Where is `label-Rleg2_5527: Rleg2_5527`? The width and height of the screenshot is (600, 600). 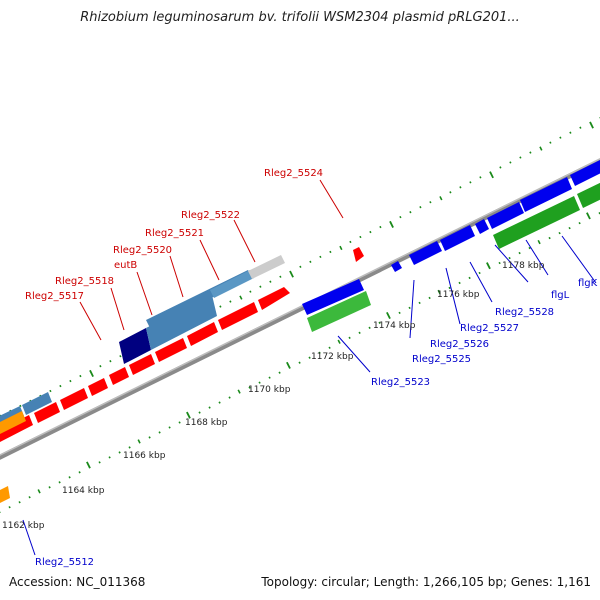
label-Rleg2_5527: Rleg2_5527 is located at coordinates (489, 328).